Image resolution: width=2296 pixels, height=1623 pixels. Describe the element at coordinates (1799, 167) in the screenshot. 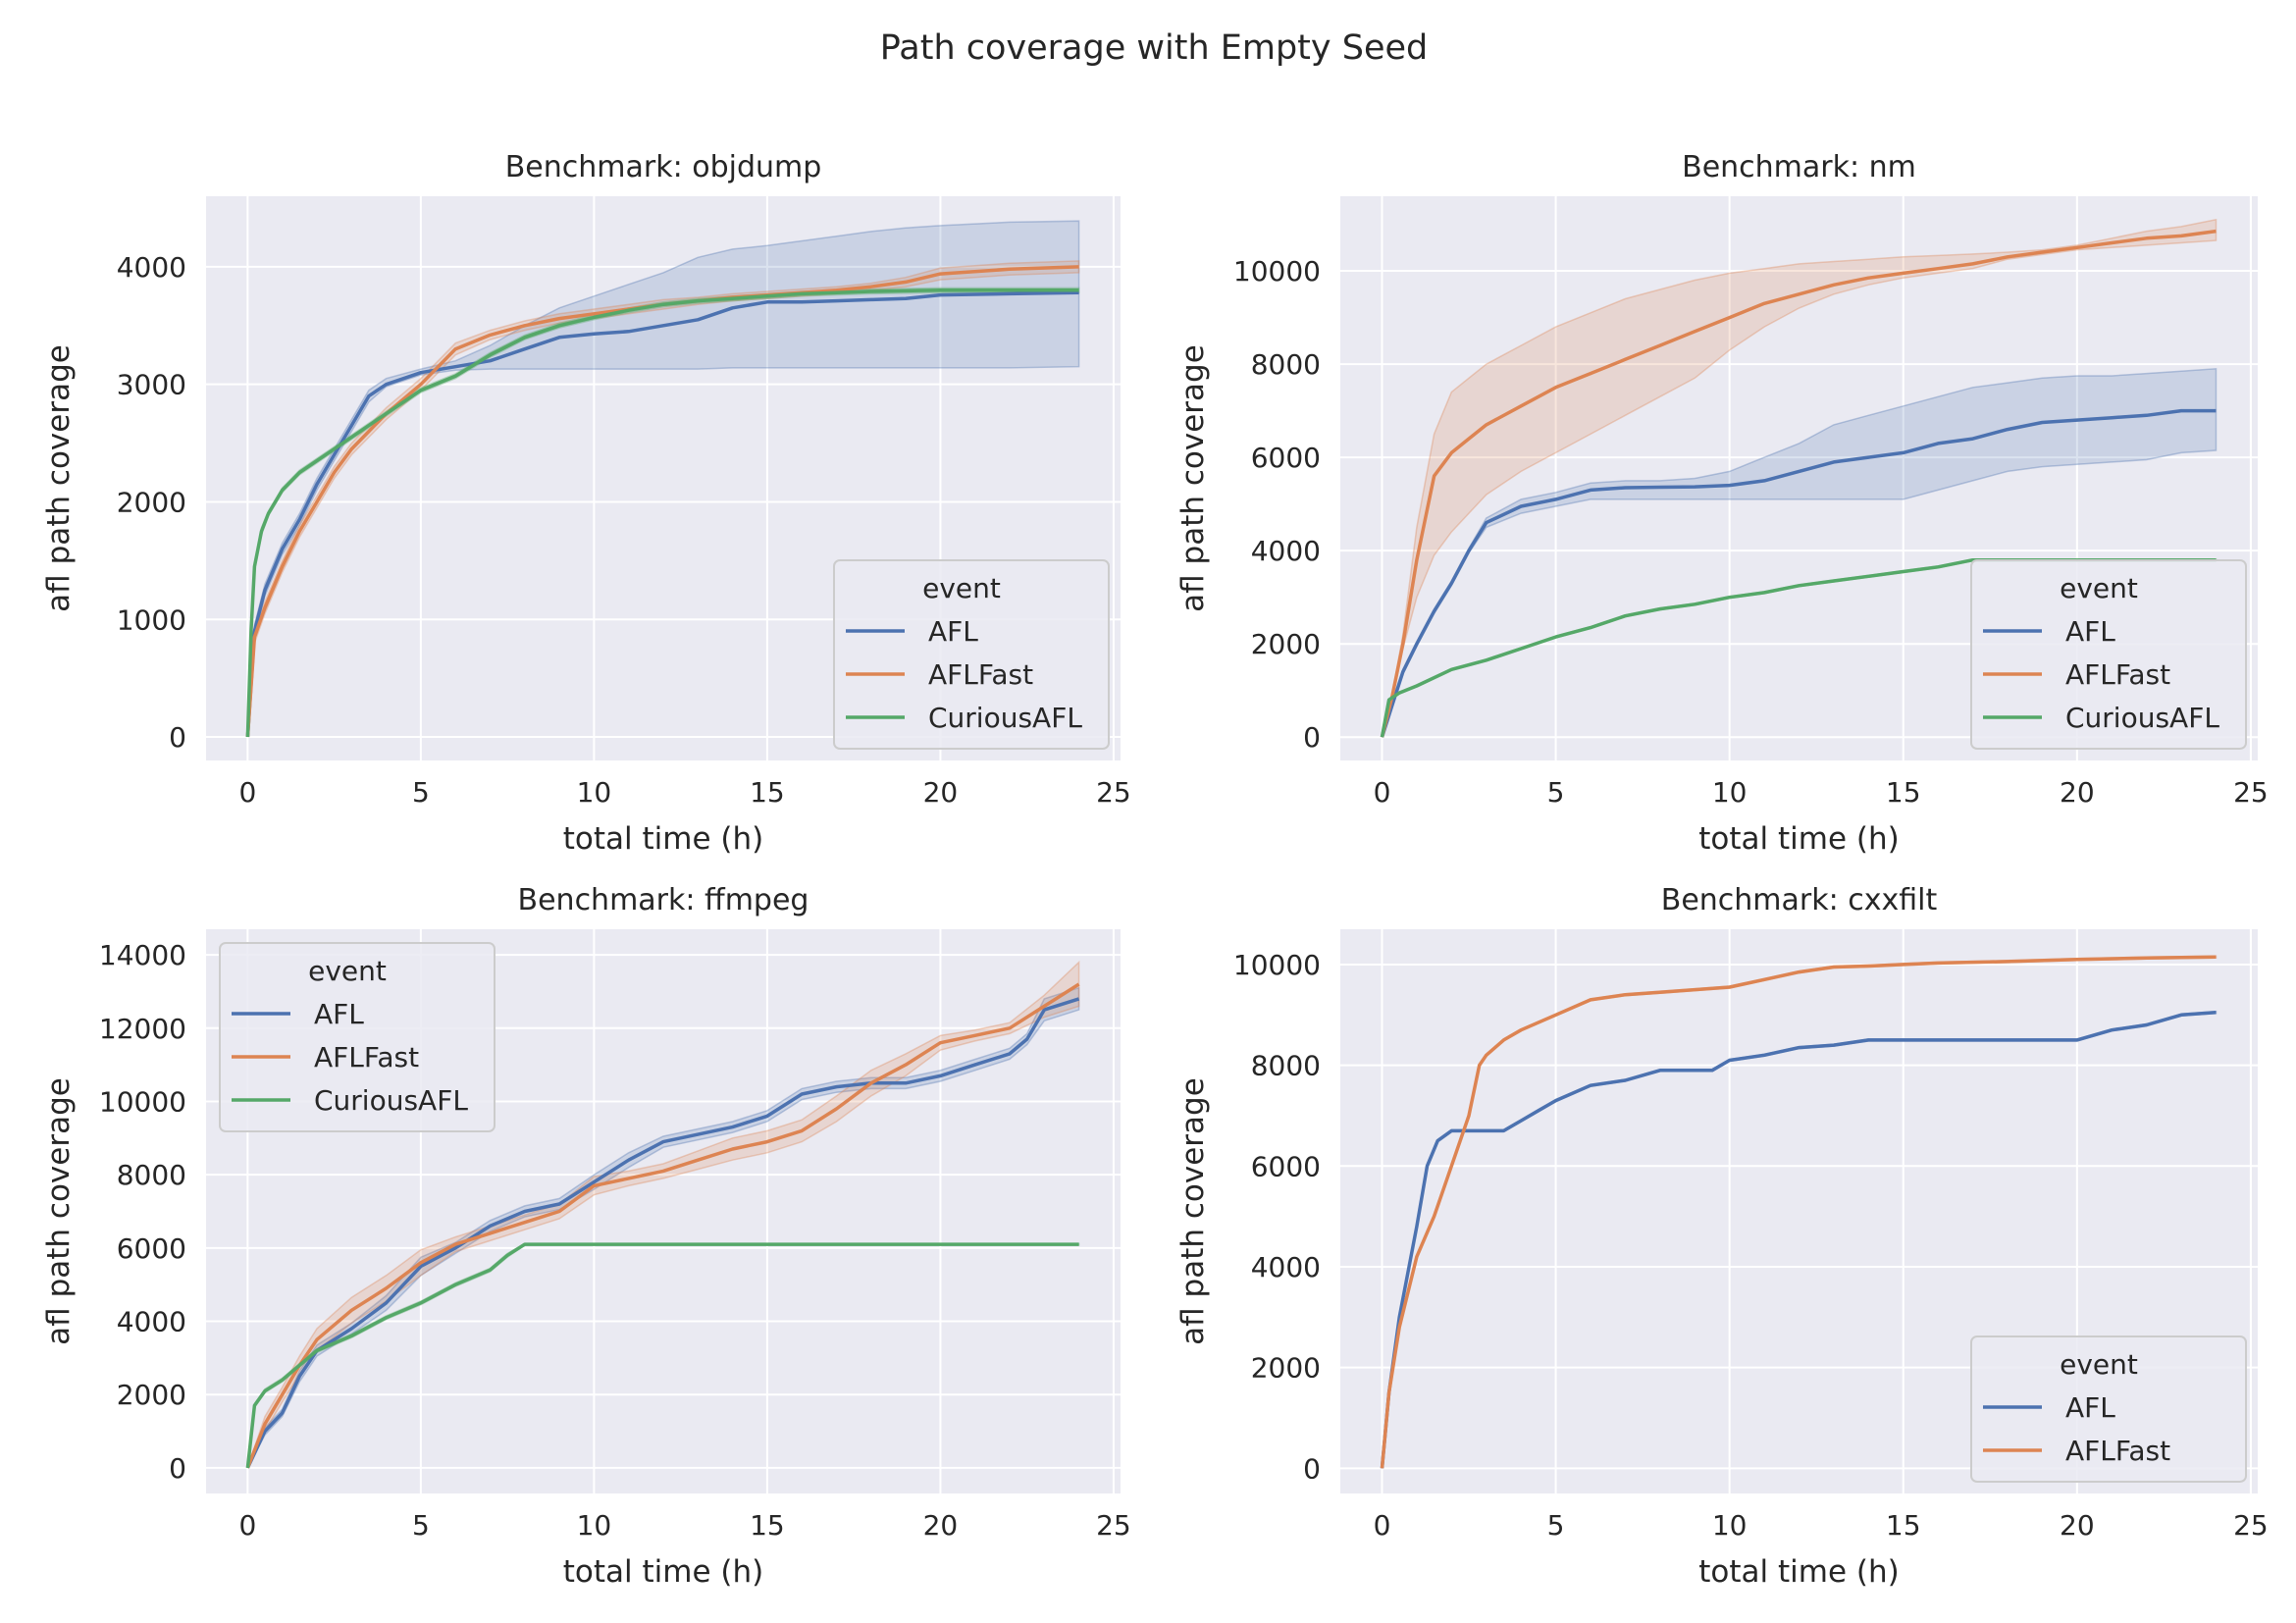

I see `panel-title: Benchmark: nm` at that location.